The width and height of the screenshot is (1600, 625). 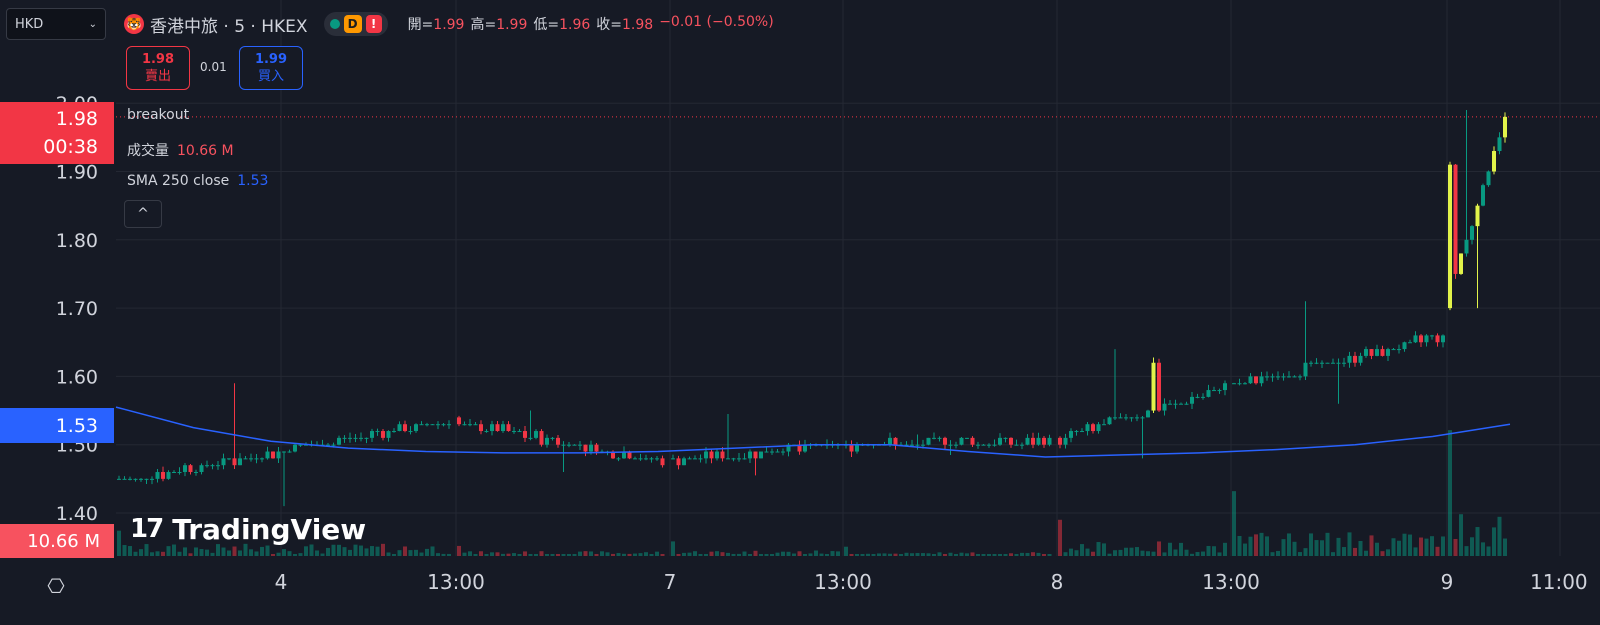 I want to click on tradingview-logo: 17 TradingView, so click(x=248, y=529).